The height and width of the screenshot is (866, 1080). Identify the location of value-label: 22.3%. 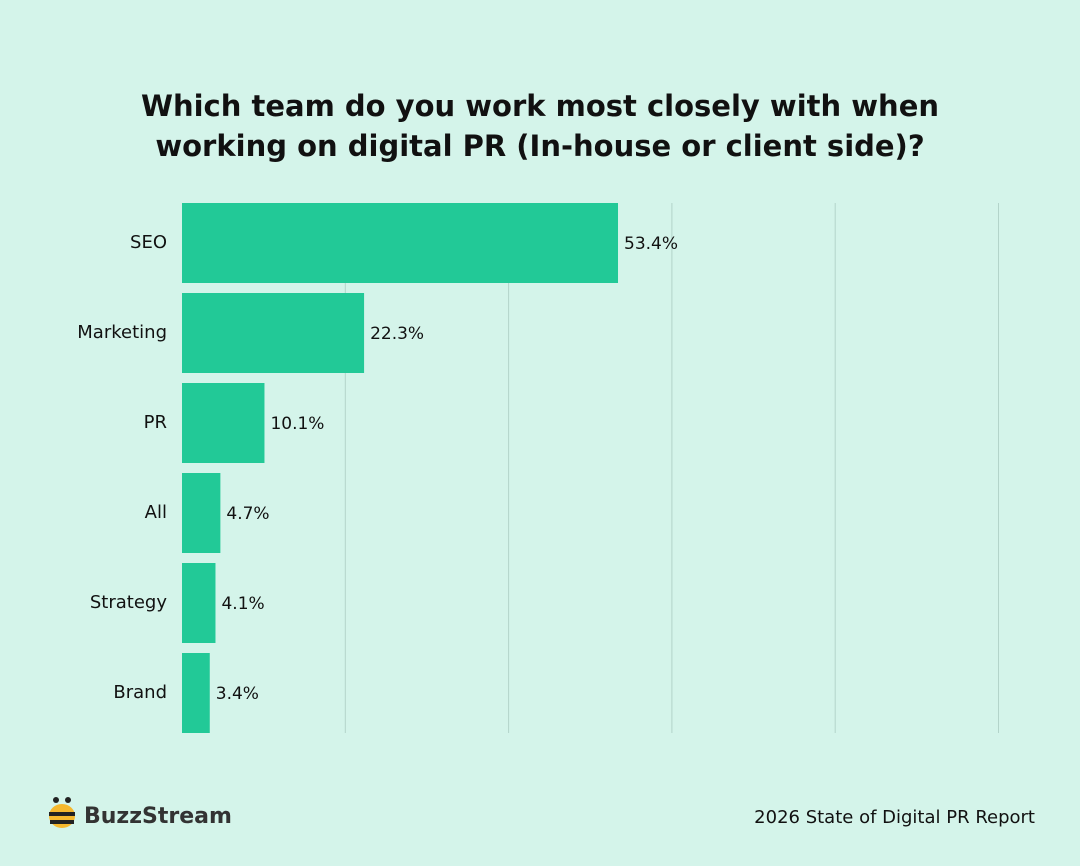
(397, 334).